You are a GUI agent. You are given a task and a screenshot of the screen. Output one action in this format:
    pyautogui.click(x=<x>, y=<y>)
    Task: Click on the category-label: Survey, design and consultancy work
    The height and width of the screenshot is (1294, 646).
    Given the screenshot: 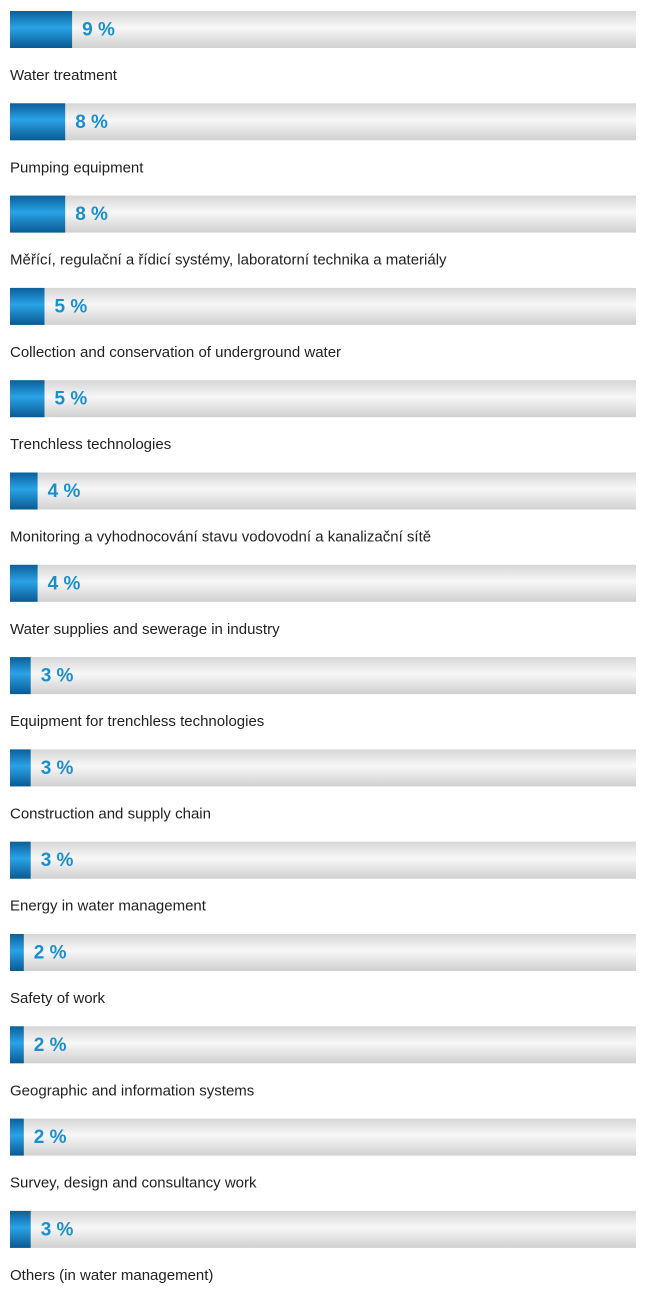 What is the action you would take?
    pyautogui.click(x=133, y=1183)
    